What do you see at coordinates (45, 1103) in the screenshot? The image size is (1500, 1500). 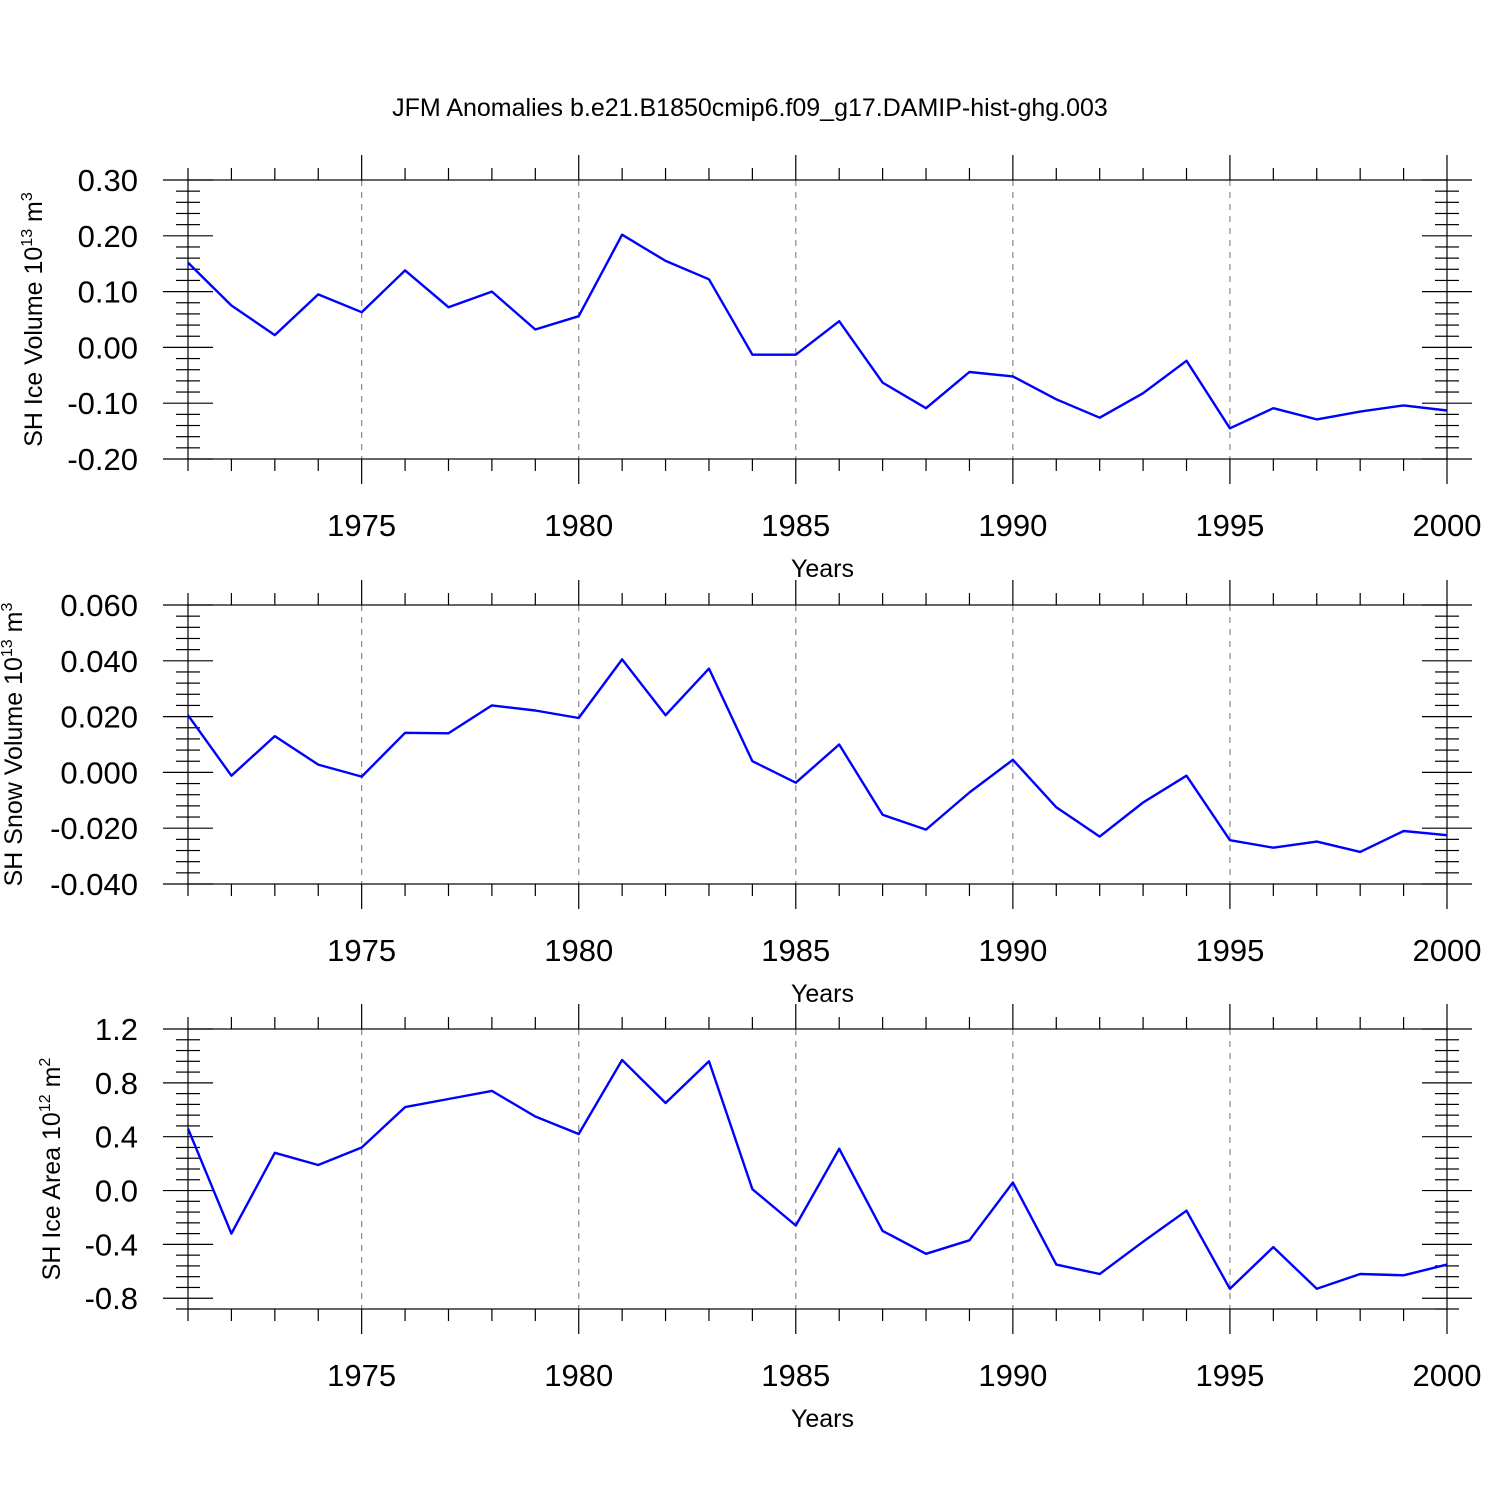 I see `y-axis-title-superscript: 12` at bounding box center [45, 1103].